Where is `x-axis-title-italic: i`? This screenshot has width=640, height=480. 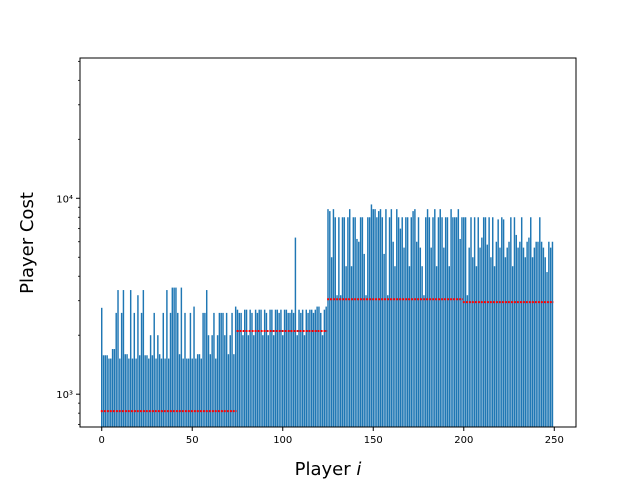 x-axis-title-italic: i is located at coordinates (358, 469).